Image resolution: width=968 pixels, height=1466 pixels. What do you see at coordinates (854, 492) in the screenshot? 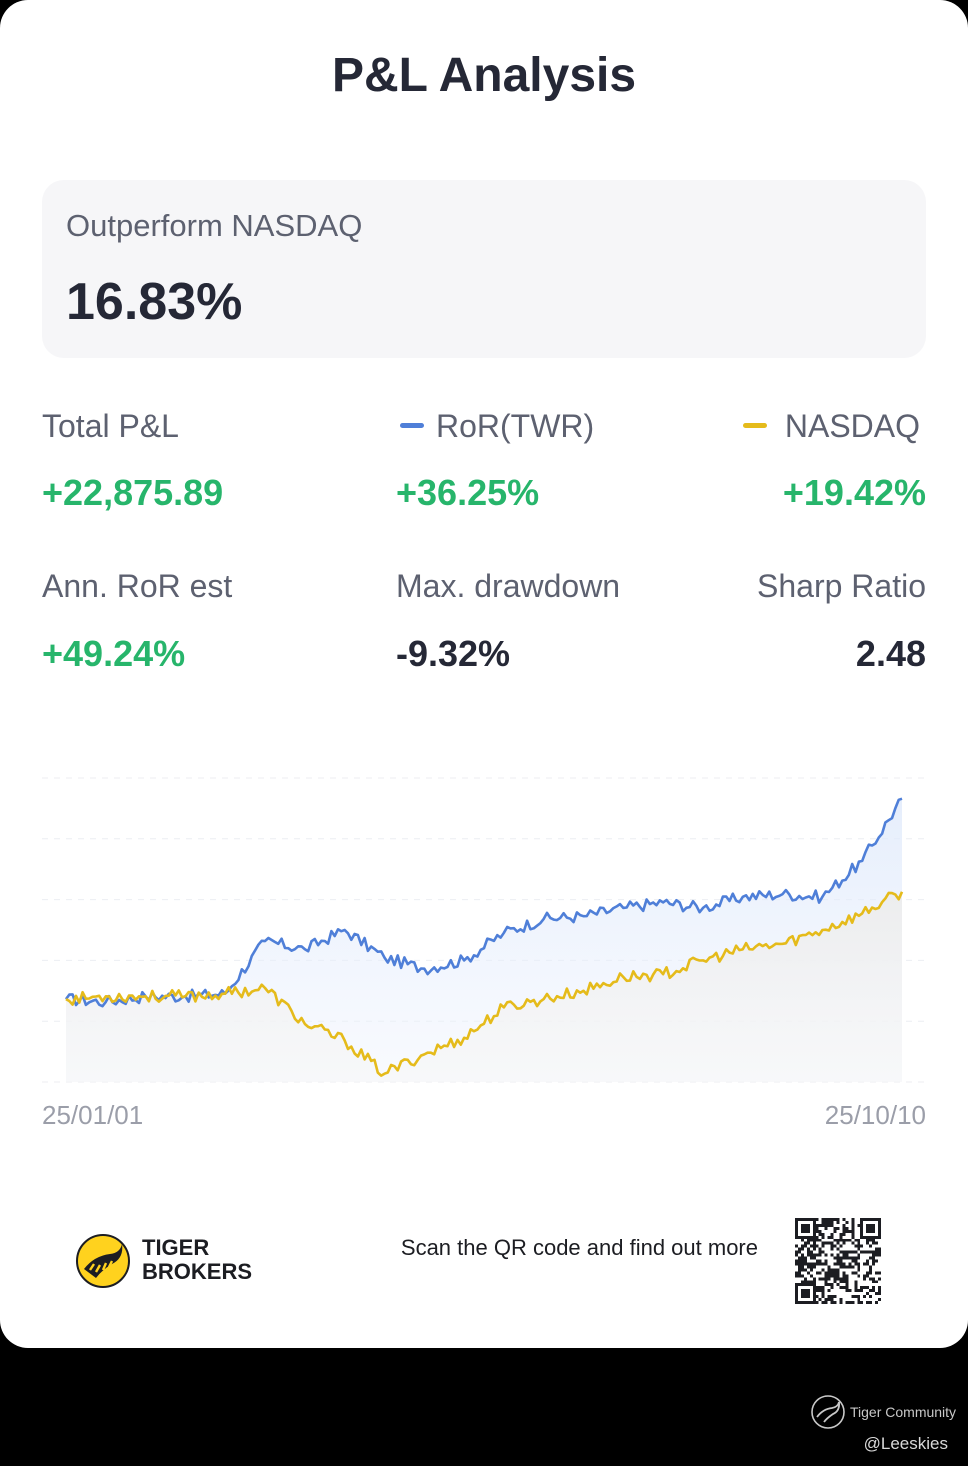
I see `nasdaq-value: +19.42%` at bounding box center [854, 492].